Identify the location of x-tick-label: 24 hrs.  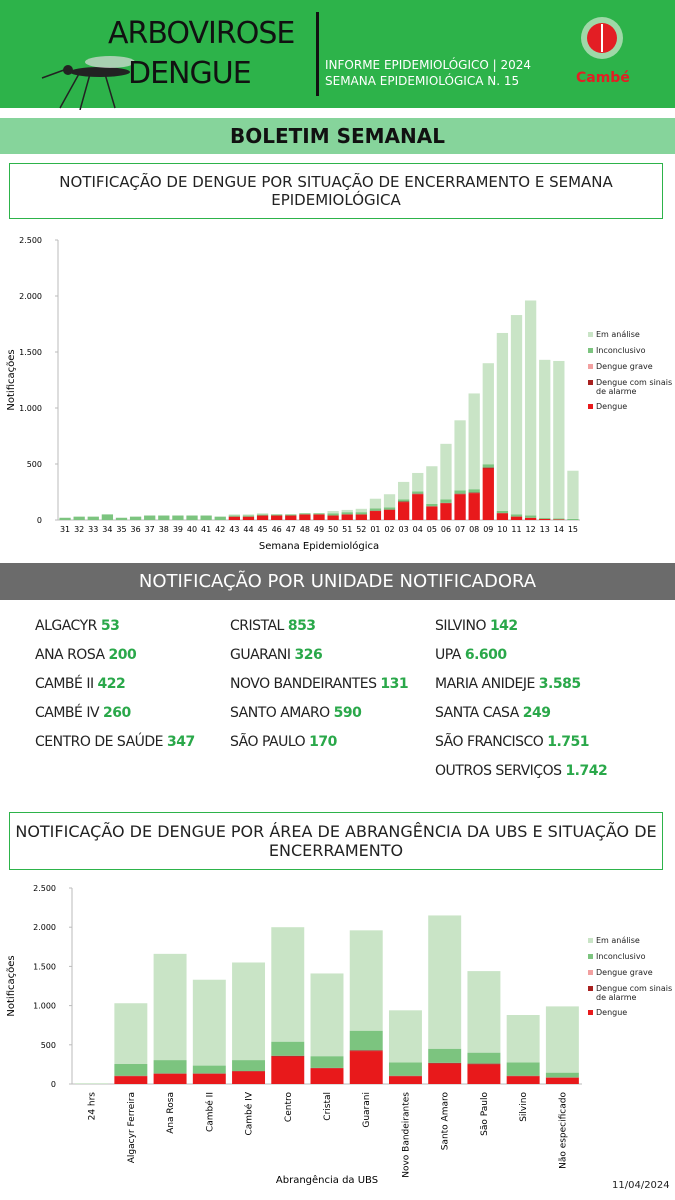
(93, 1106).